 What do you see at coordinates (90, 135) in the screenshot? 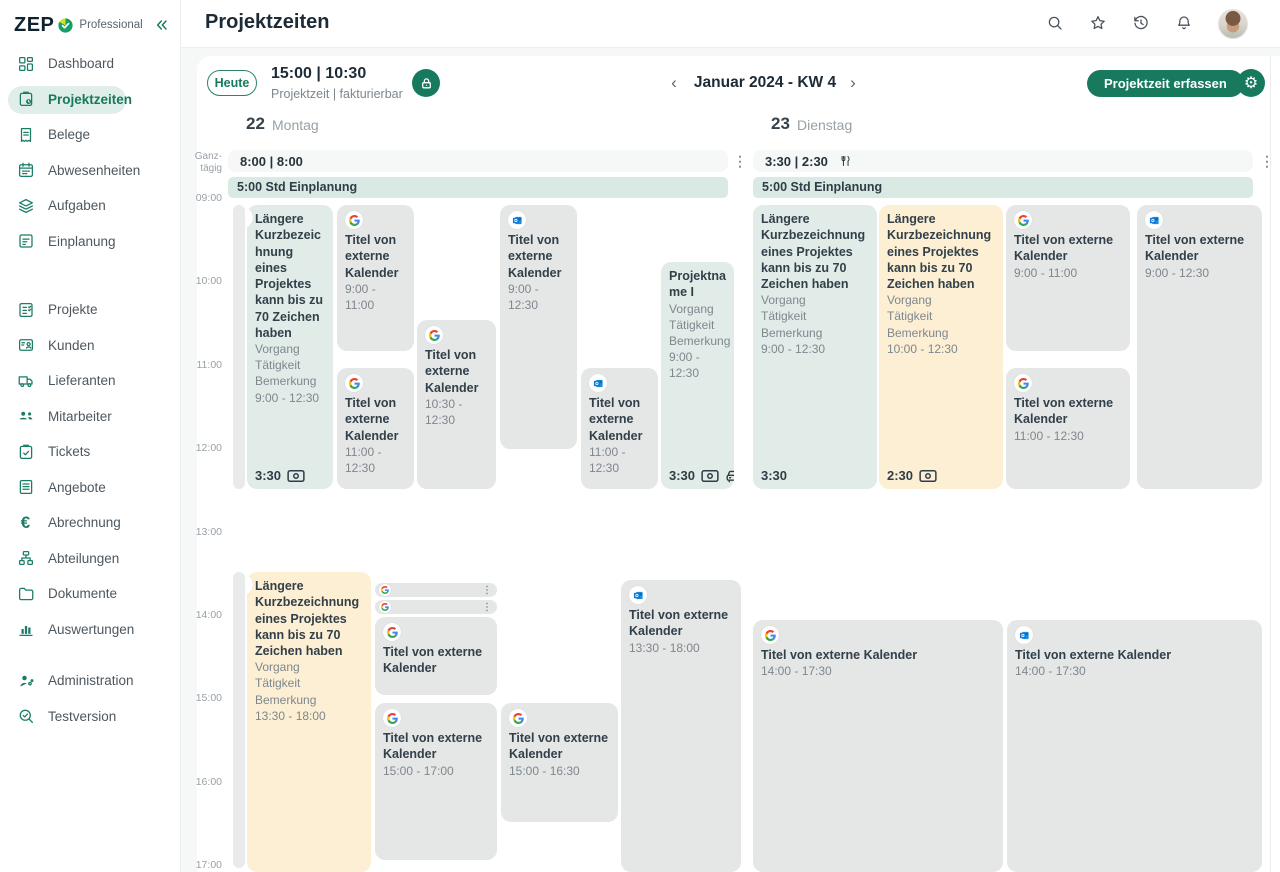
I see `sidebar-item-belege: Belege` at bounding box center [90, 135].